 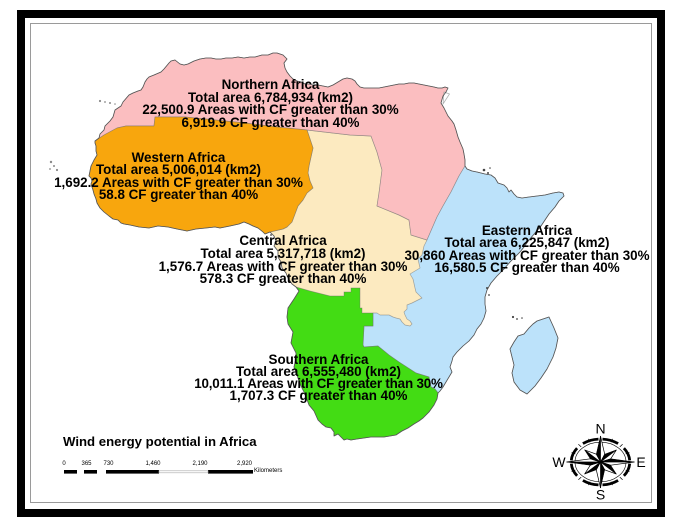 I want to click on svg-text: W, so click(x=559, y=462).